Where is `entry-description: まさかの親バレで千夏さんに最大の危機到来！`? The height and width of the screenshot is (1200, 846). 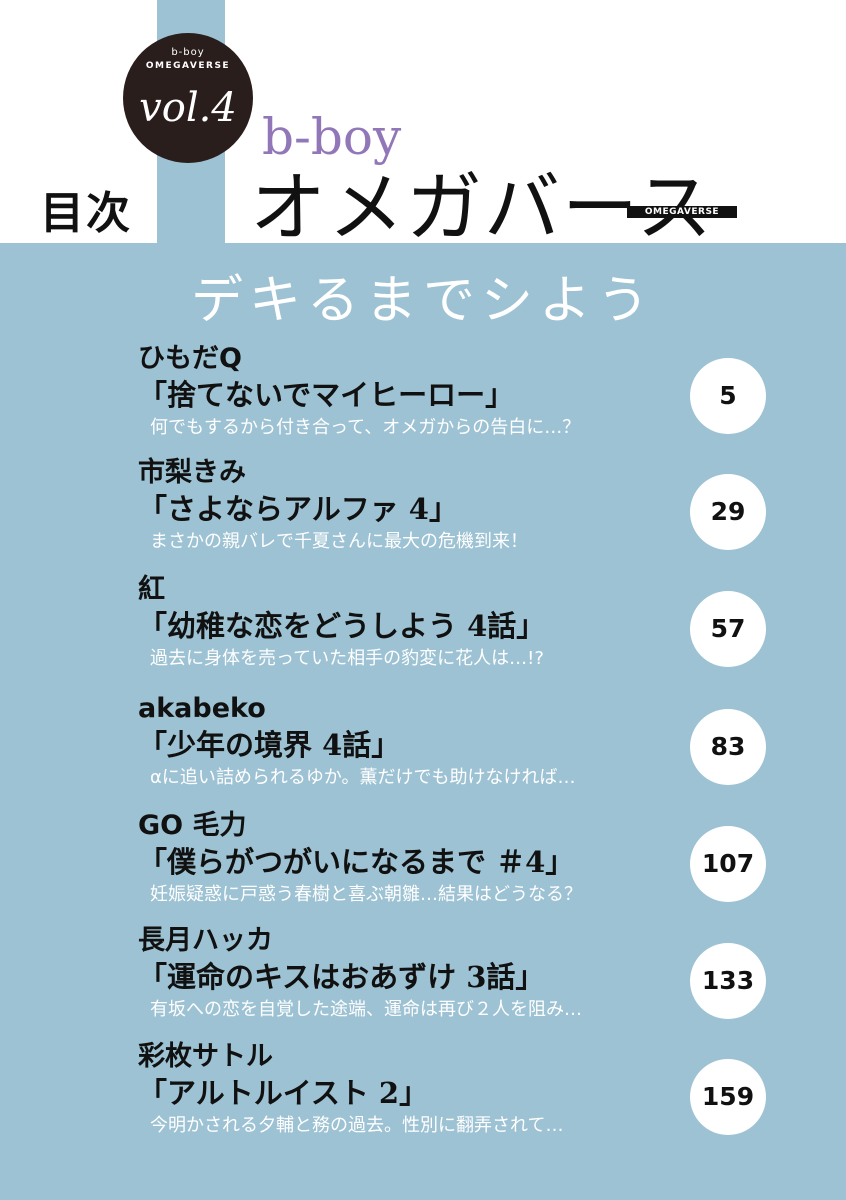
entry-description: まさかの親バレで千夏さんに最大の危機到来！ is located at coordinates (339, 541).